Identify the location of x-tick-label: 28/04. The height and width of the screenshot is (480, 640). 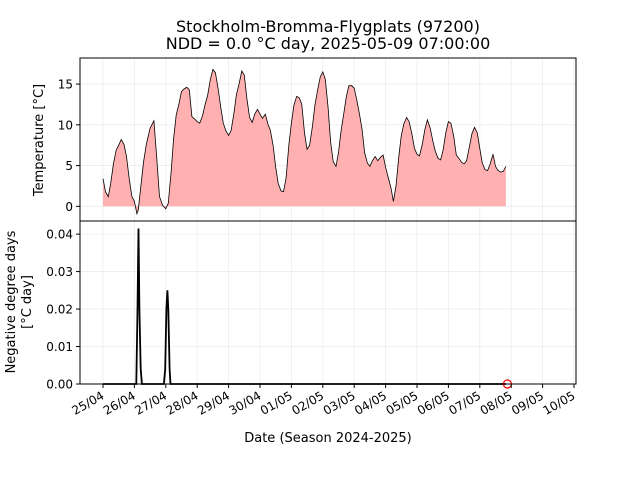
(182, 402).